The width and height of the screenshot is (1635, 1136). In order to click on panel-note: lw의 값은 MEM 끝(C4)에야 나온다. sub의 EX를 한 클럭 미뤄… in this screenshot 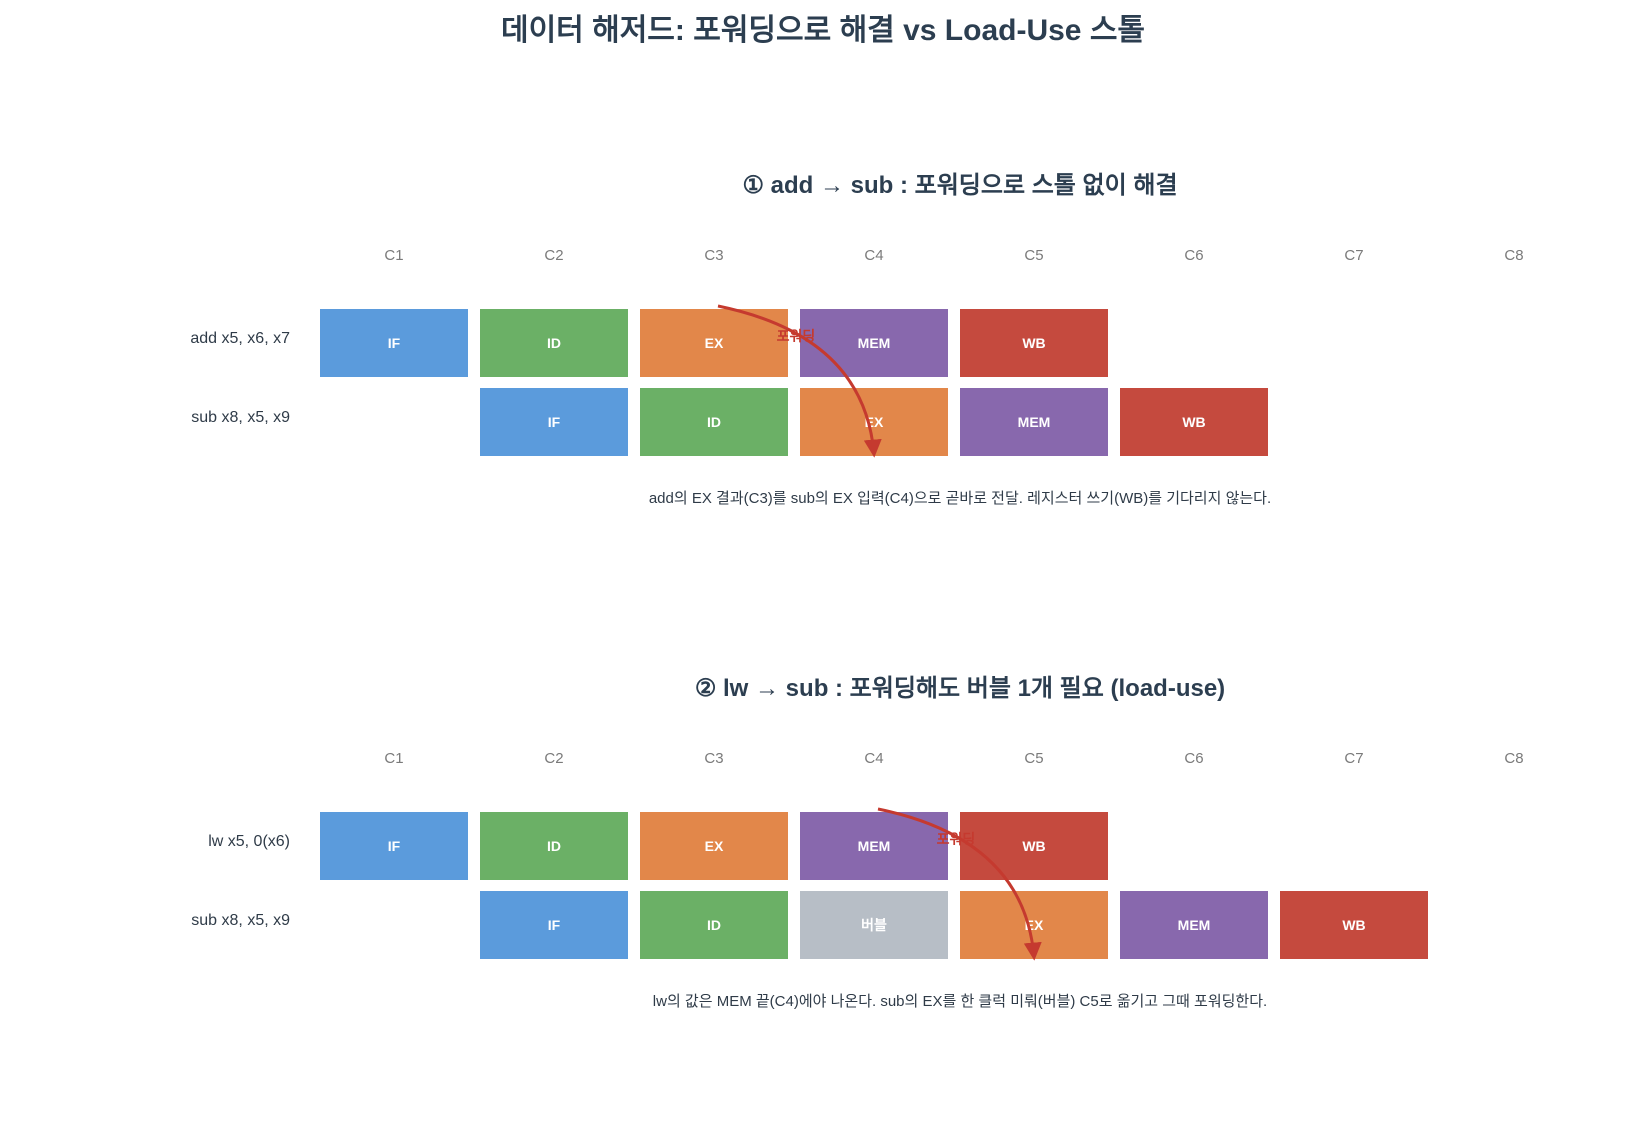, I will do `click(960, 1001)`.